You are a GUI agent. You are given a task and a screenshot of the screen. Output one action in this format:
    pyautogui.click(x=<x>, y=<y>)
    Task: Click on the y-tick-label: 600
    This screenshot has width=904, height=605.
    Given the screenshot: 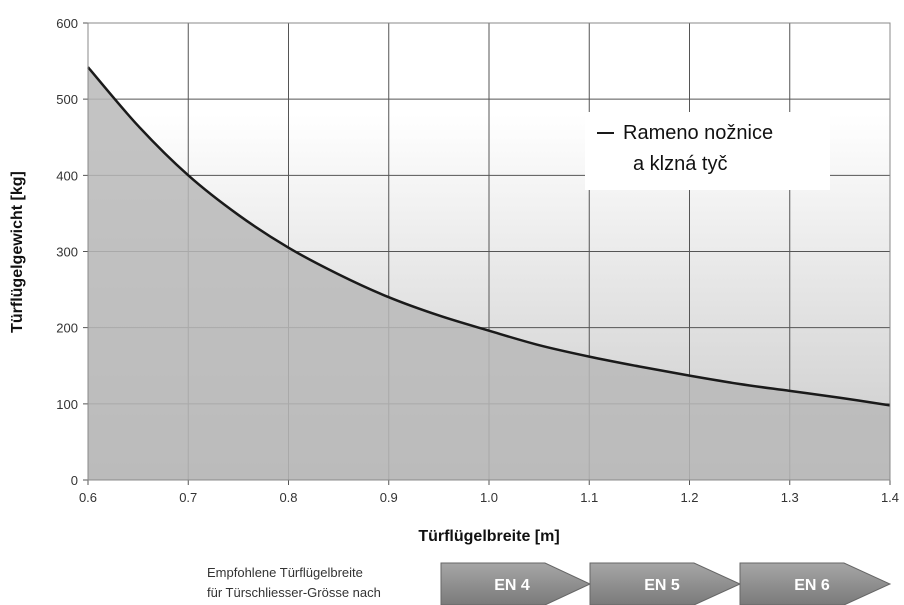 What is the action you would take?
    pyautogui.click(x=67, y=23)
    